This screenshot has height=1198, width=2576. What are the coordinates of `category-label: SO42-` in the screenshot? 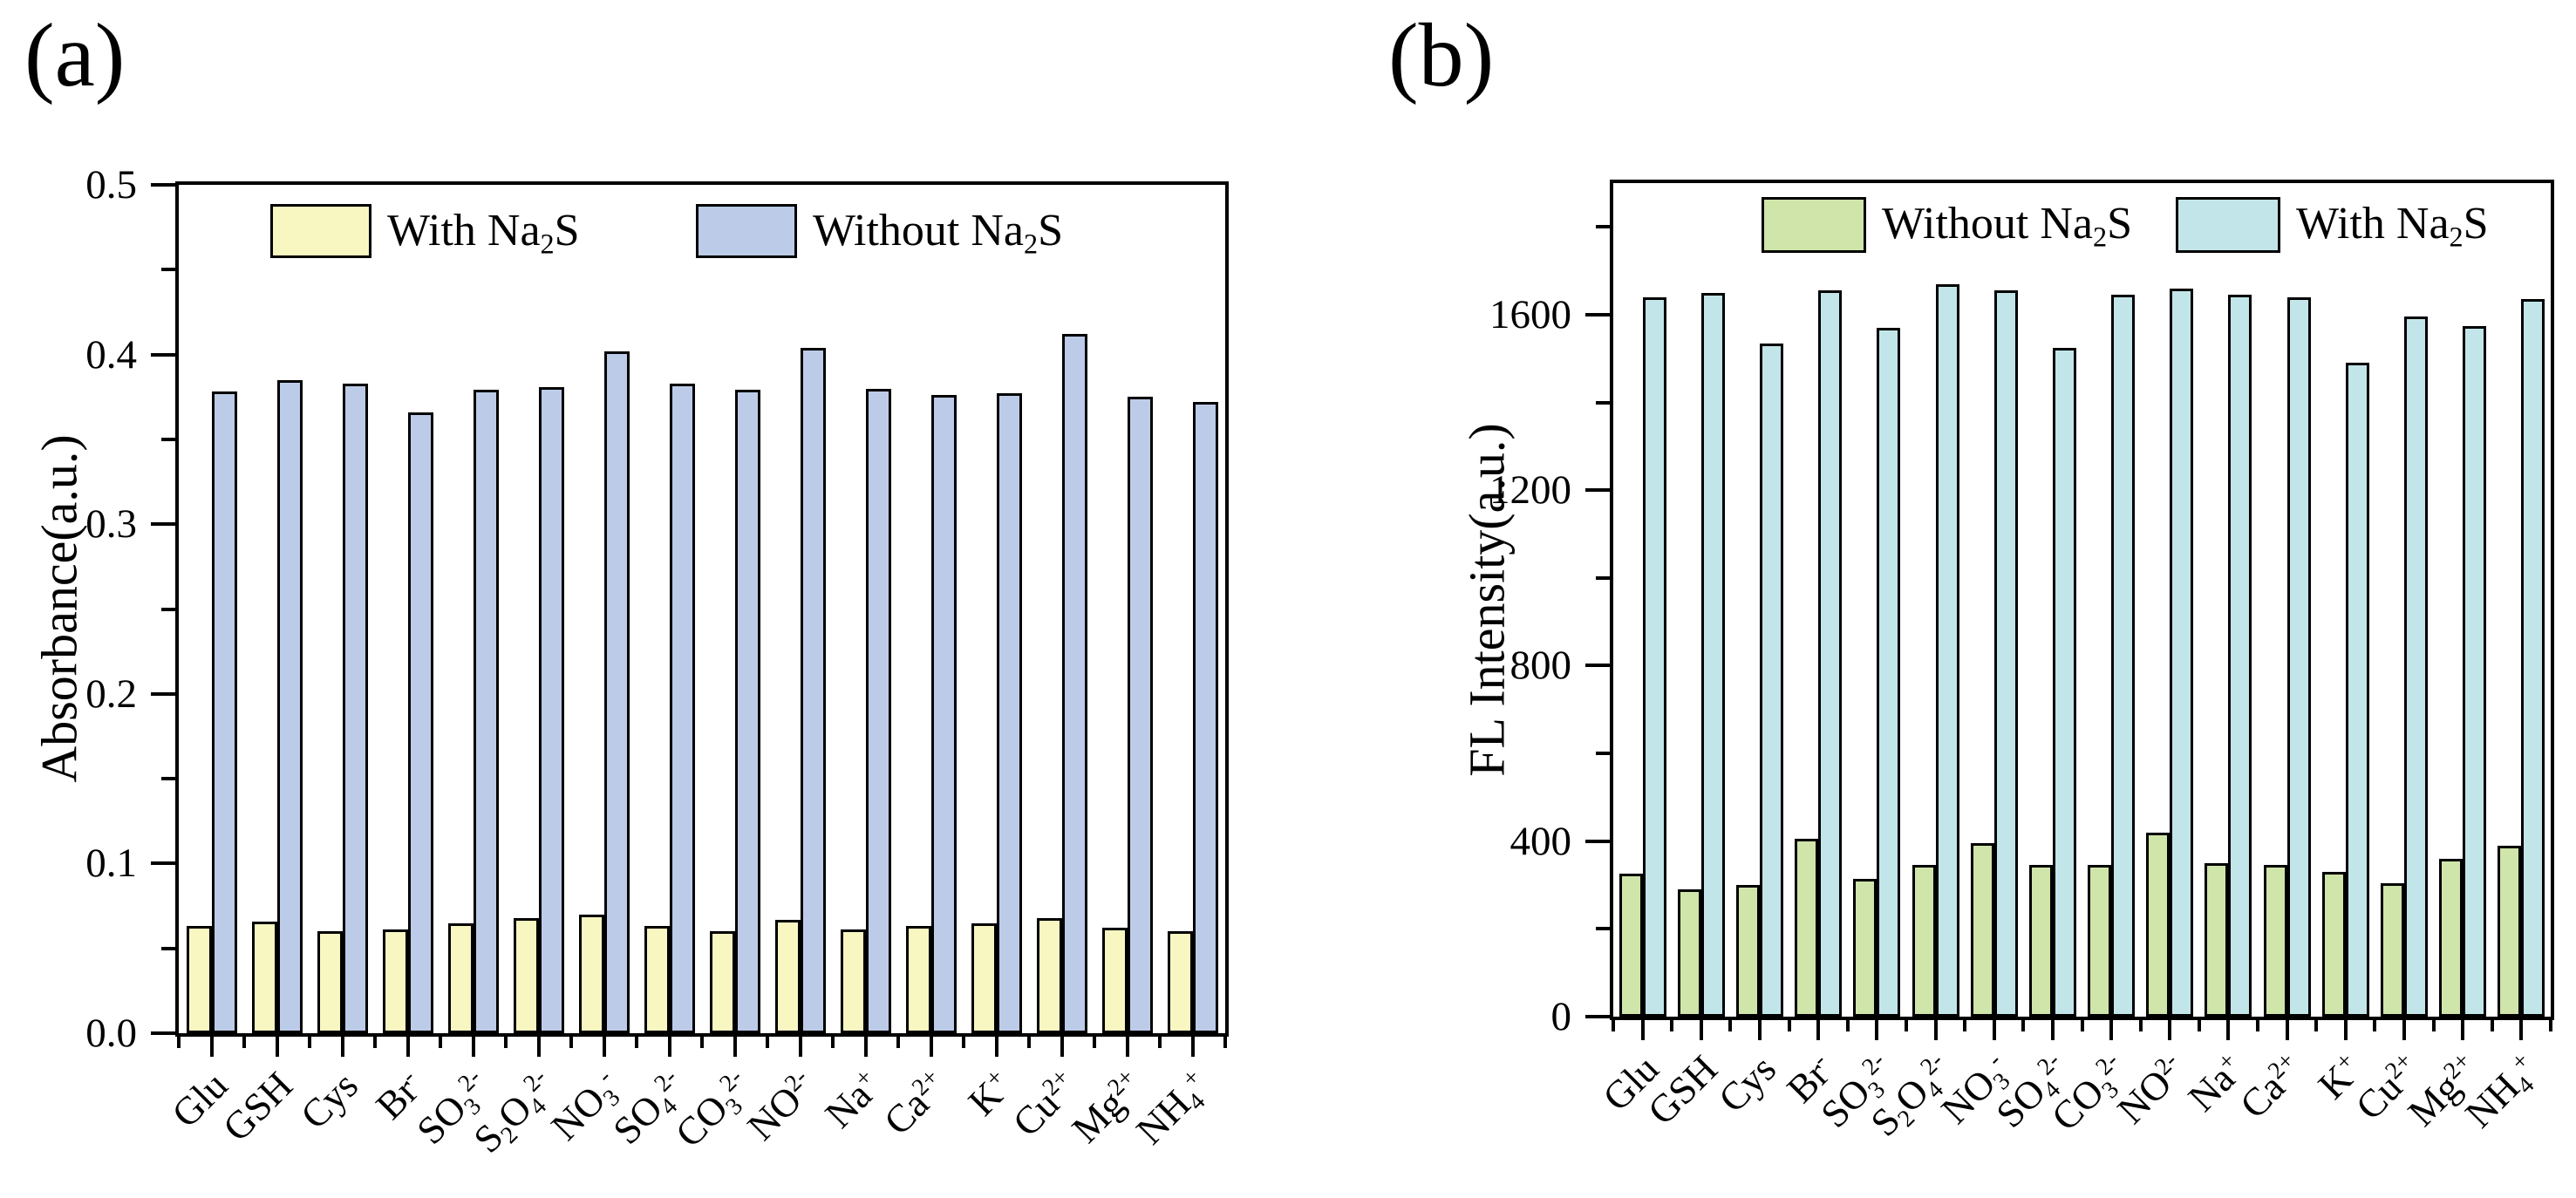 It's located at (643, 1108).